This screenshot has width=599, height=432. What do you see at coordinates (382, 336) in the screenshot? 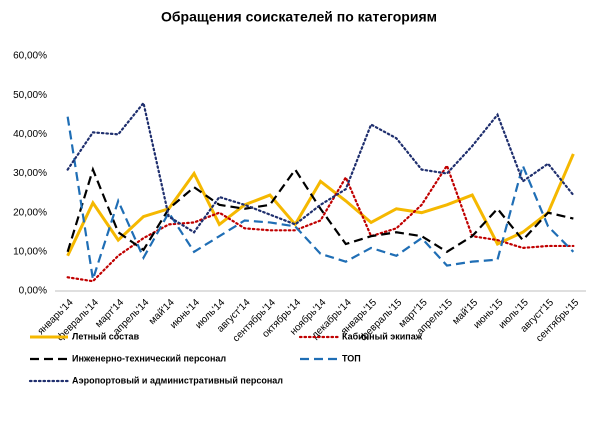
I see `legend-label: Кабинный экипаж` at bounding box center [382, 336].